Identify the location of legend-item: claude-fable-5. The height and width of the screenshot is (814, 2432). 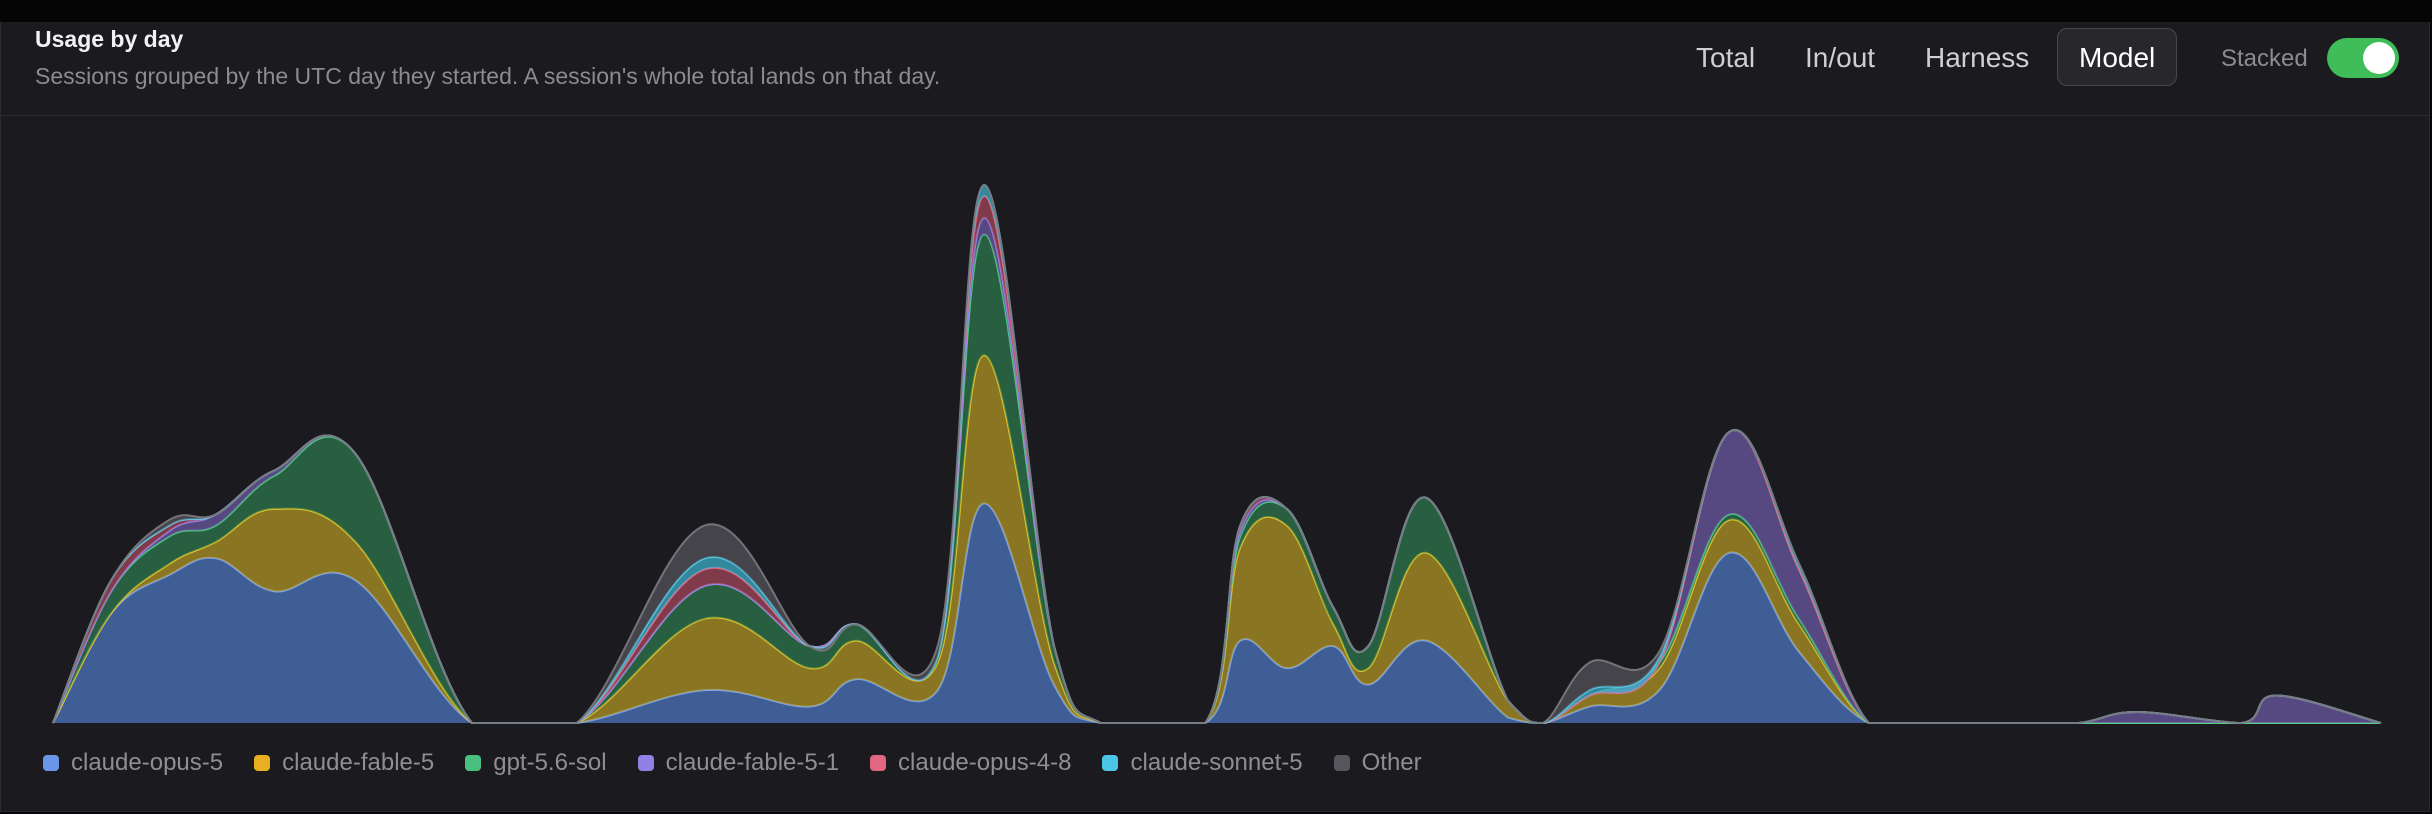
(344, 763).